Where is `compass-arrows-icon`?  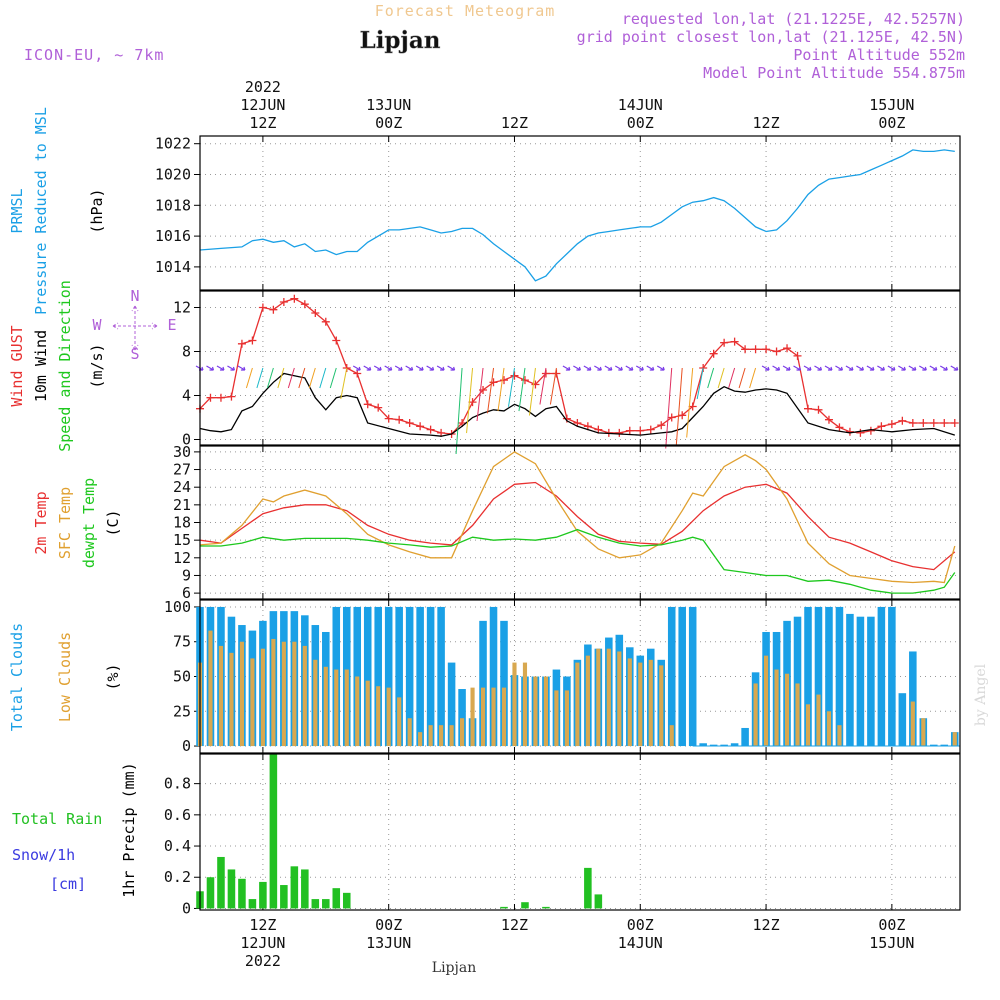
compass-arrows-icon is located at coordinates (135, 328).